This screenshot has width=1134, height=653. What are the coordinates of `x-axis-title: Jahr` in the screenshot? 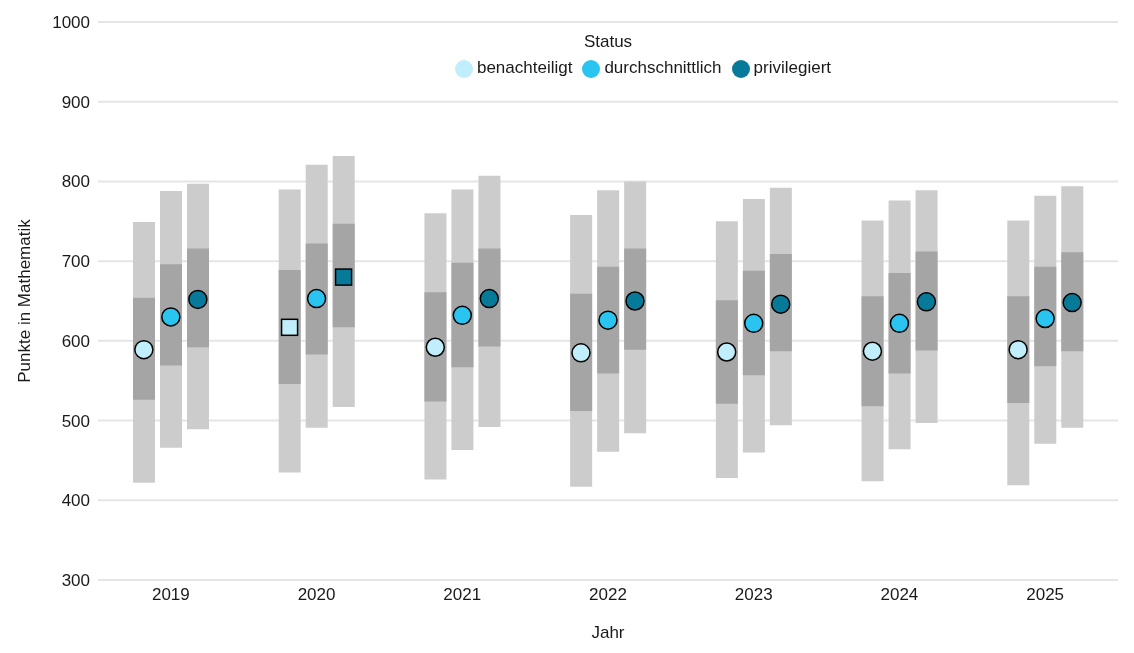 It's located at (608, 632).